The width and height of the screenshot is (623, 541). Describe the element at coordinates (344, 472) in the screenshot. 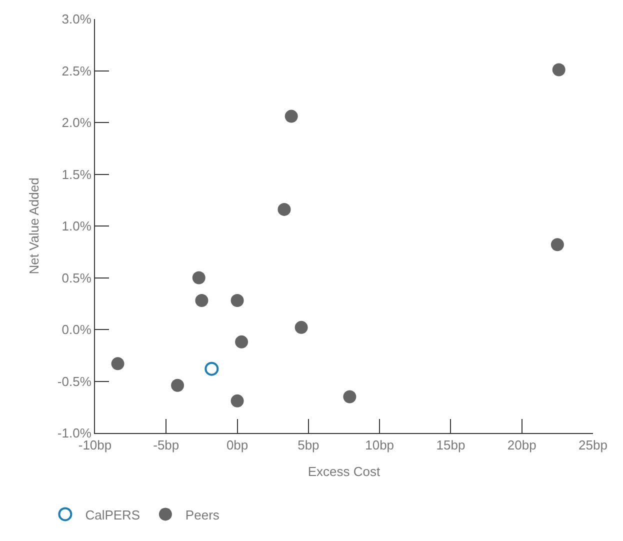

I see `x-axis-title: Excess Cost` at that location.